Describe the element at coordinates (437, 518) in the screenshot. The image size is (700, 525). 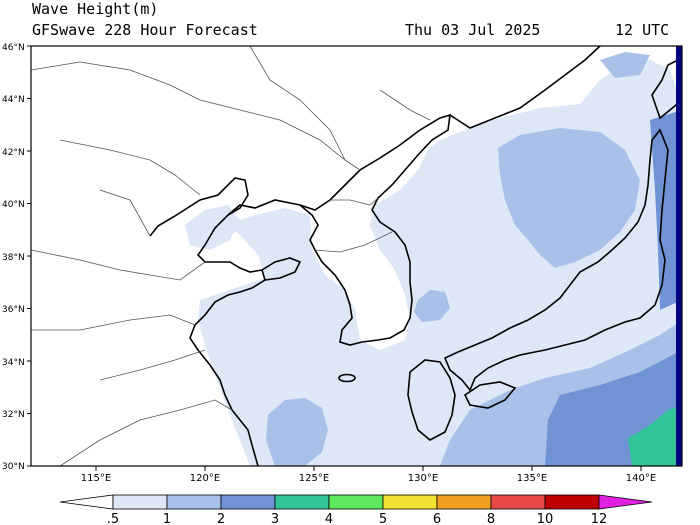
I see `colorbar-label-6: 6` at that location.